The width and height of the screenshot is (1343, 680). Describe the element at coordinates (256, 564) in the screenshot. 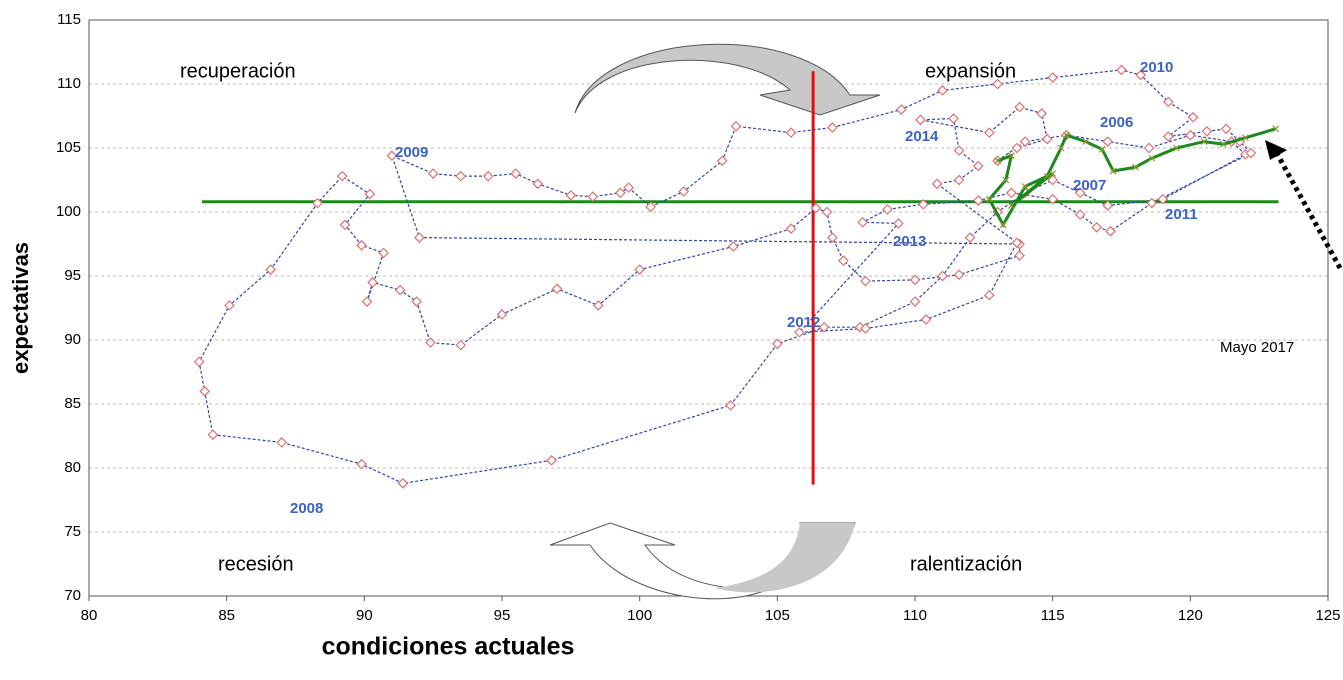

I see `quadrant-label: recesión` at that location.